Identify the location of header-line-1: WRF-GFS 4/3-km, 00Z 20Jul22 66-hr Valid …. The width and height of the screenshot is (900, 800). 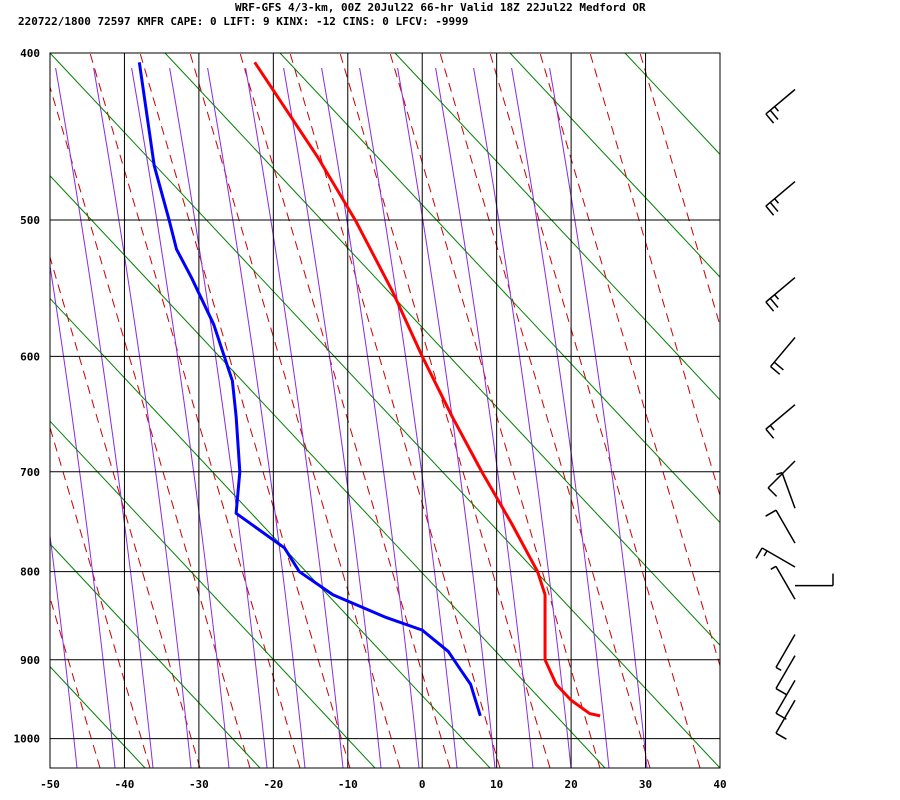
(440, 7).